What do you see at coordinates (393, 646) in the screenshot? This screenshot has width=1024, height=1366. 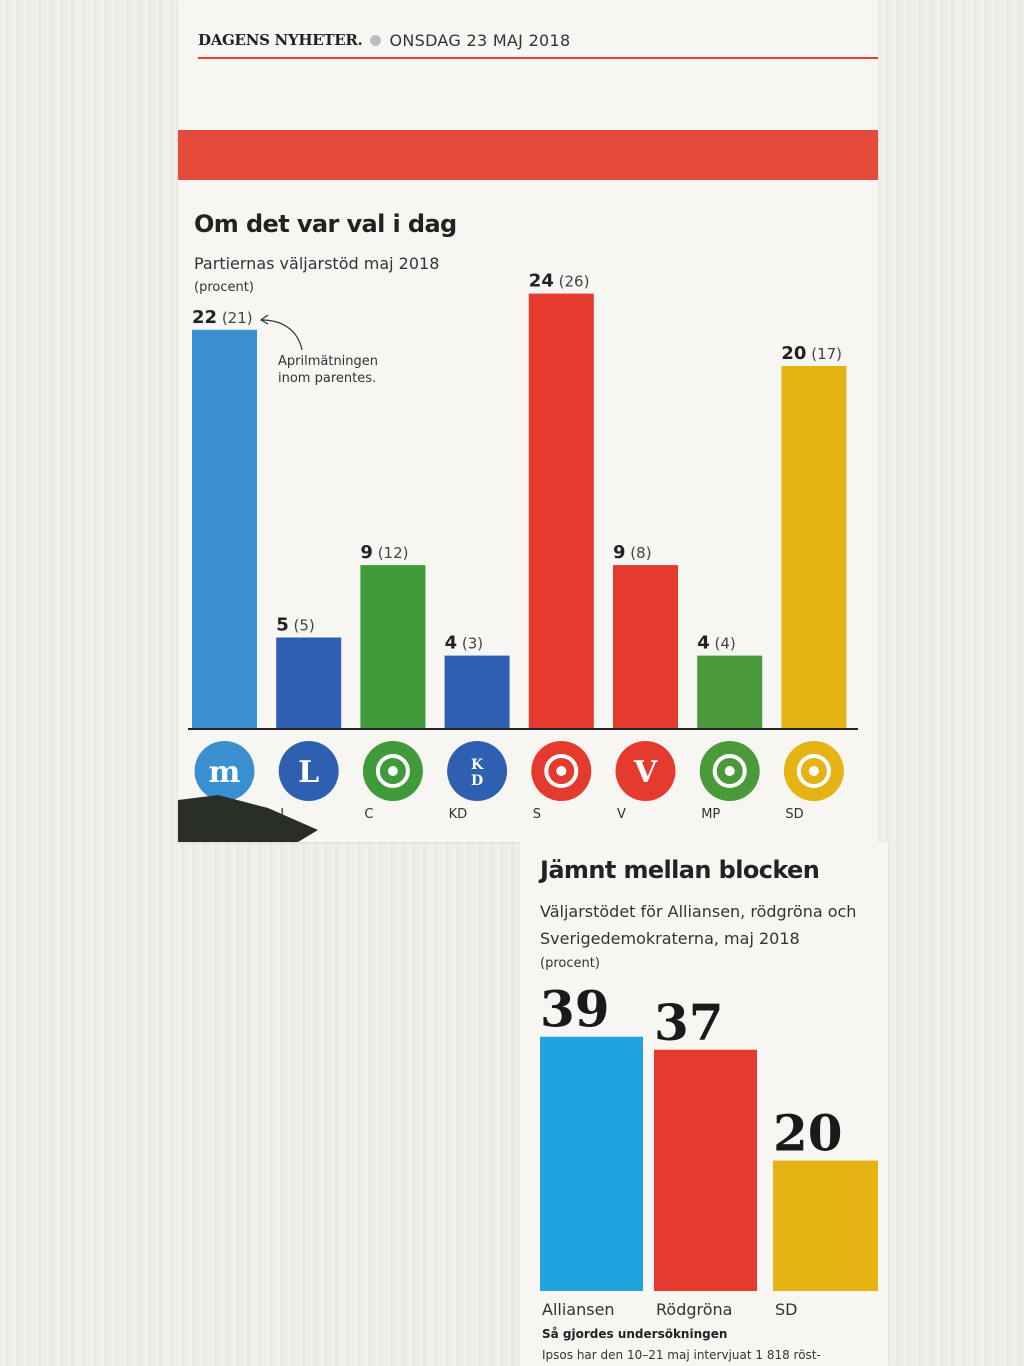 I see `bar-c` at bounding box center [393, 646].